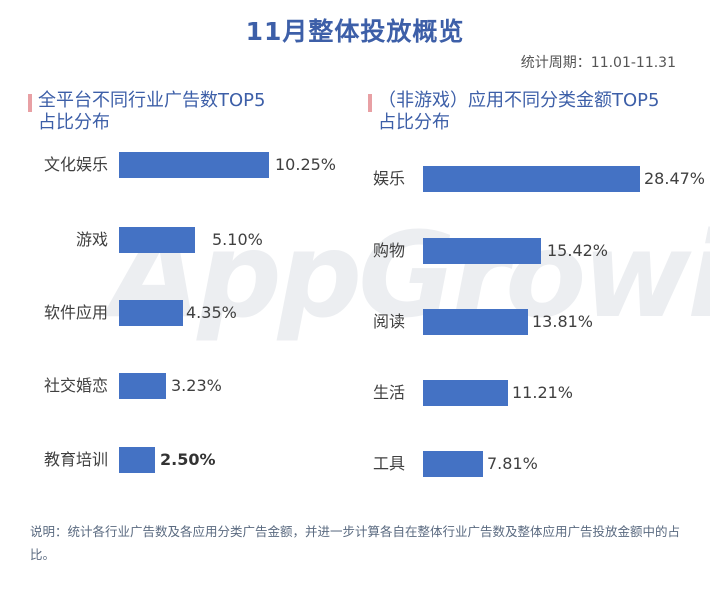 The height and width of the screenshot is (590, 710). I want to click on right-bar-row: 购物 15.42%, so click(535, 251).